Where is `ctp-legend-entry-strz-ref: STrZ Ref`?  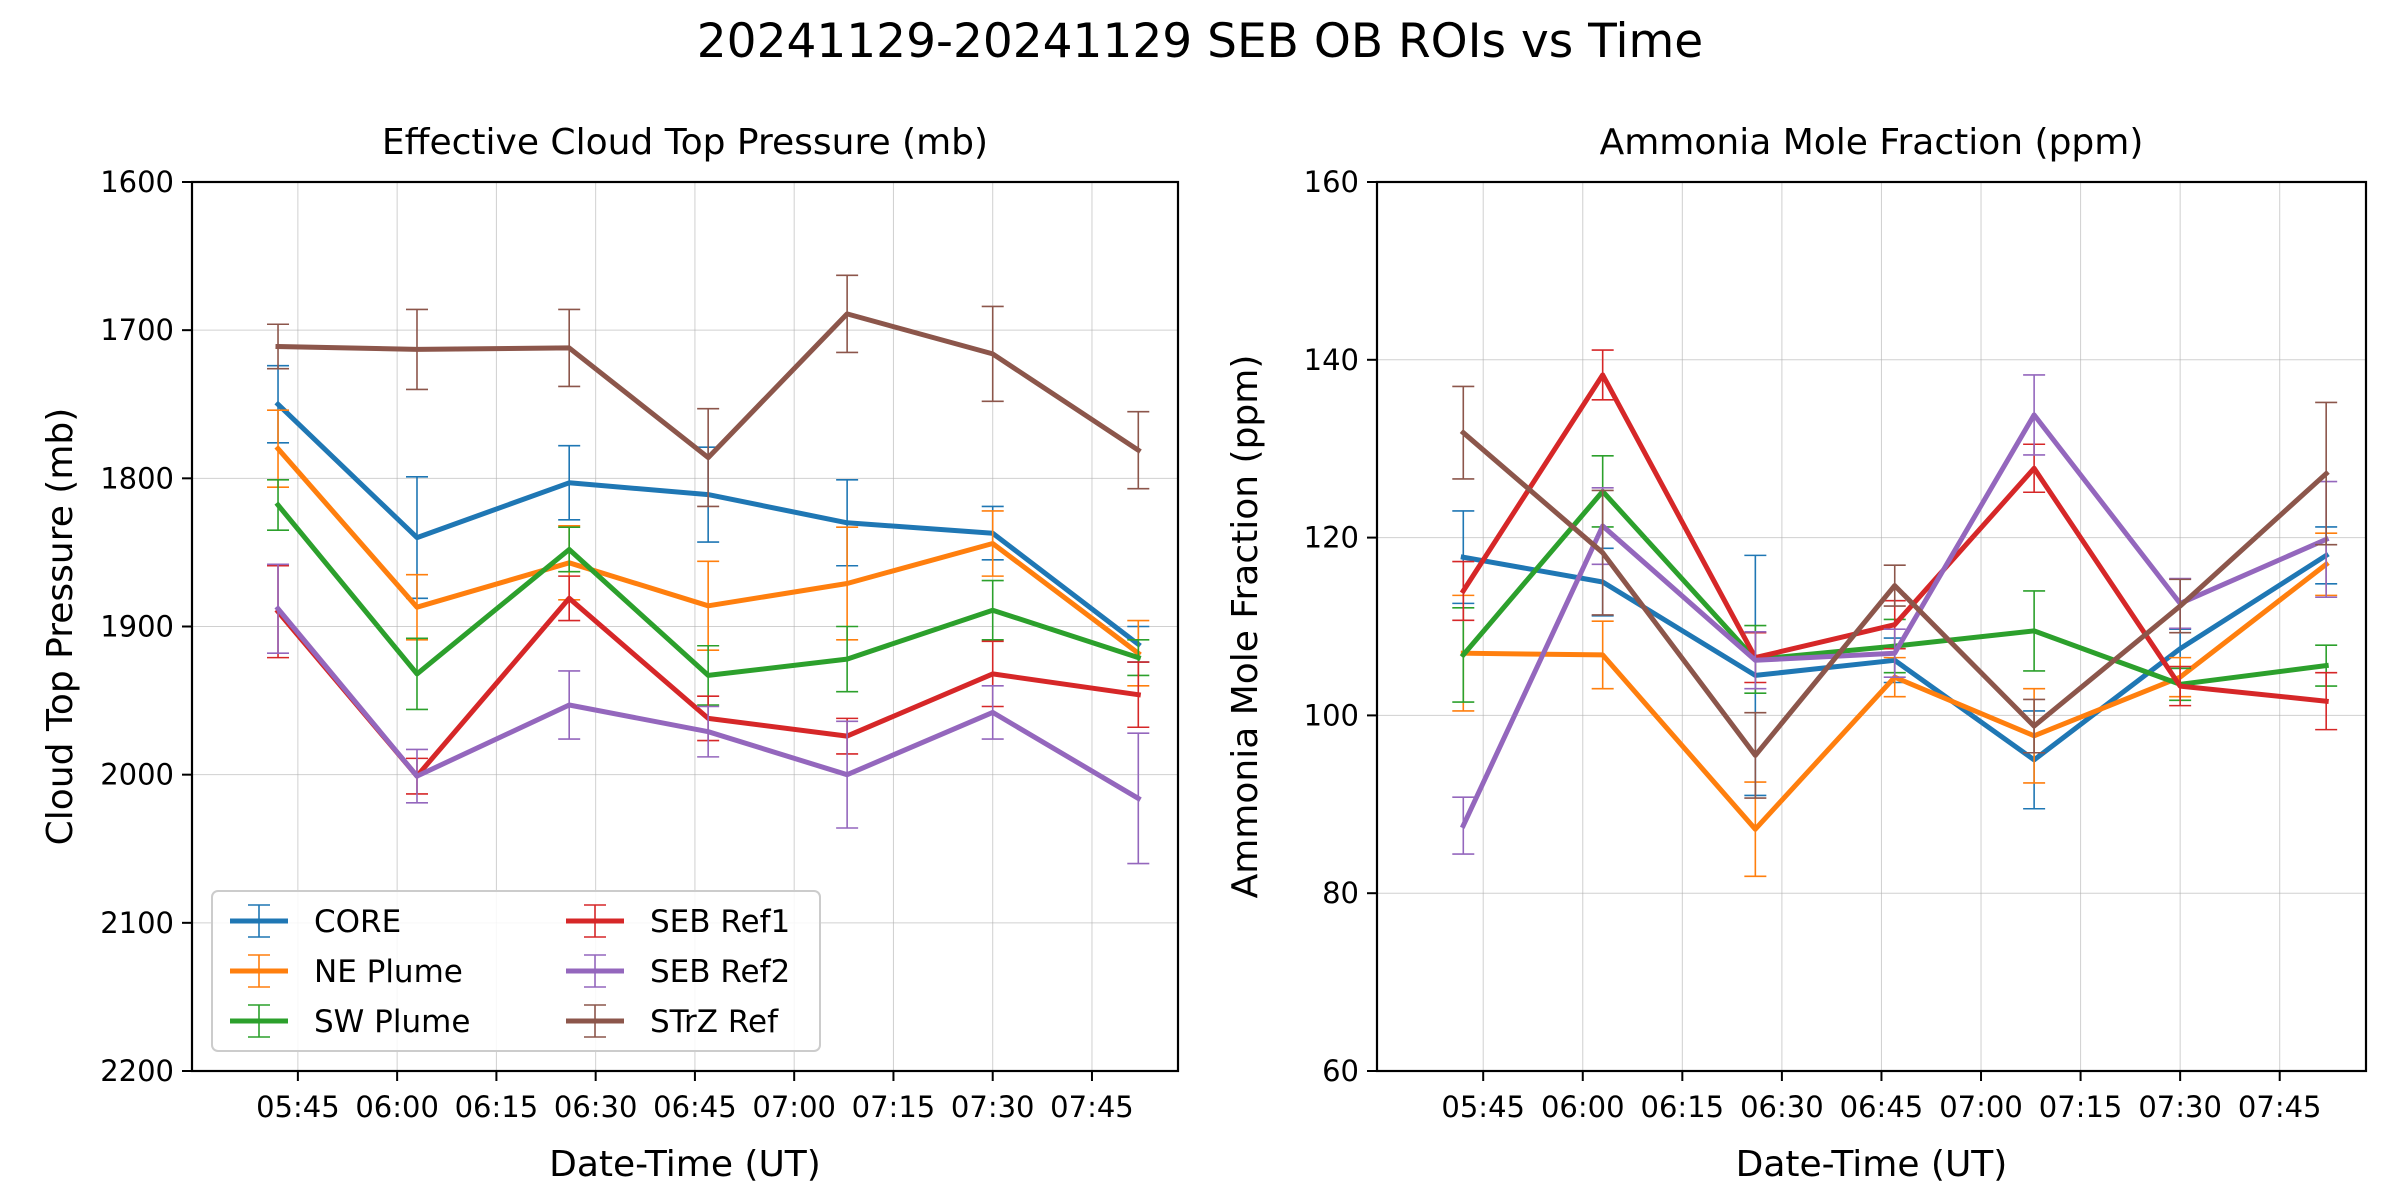
ctp-legend-entry-strz-ref: STrZ Ref is located at coordinates (672, 1022).